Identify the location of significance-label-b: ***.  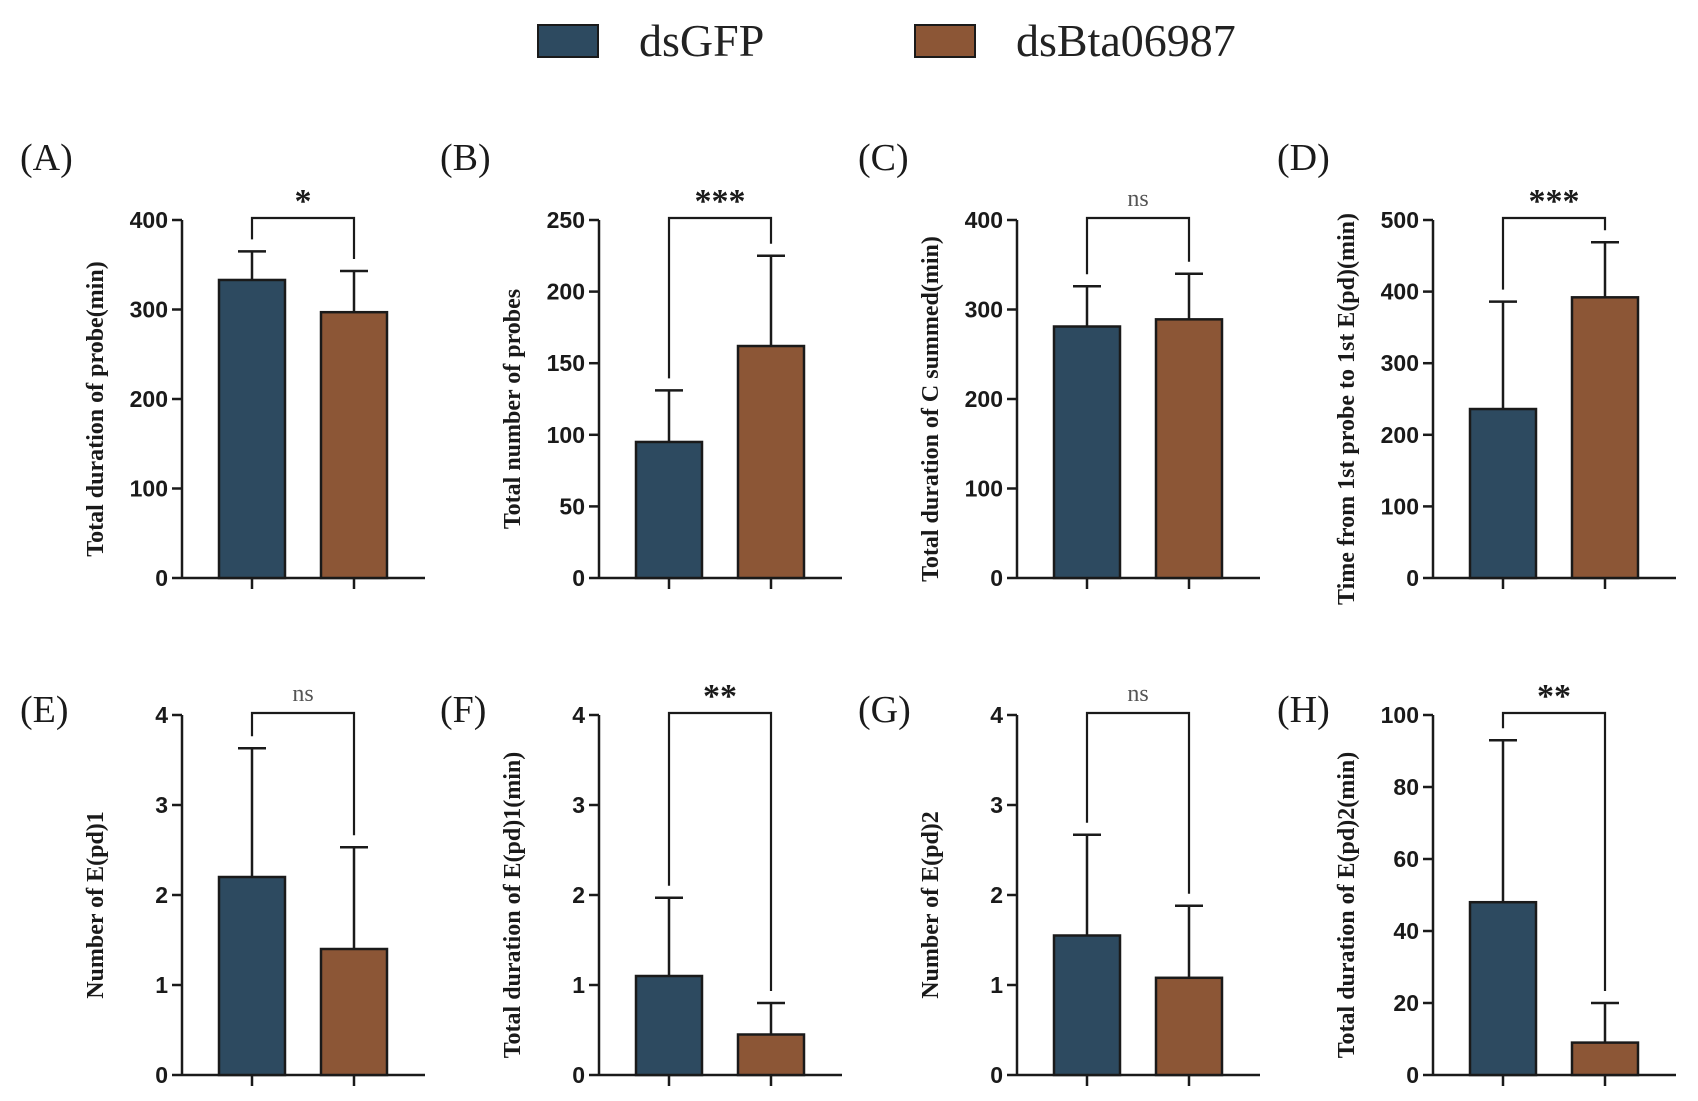
(720, 201).